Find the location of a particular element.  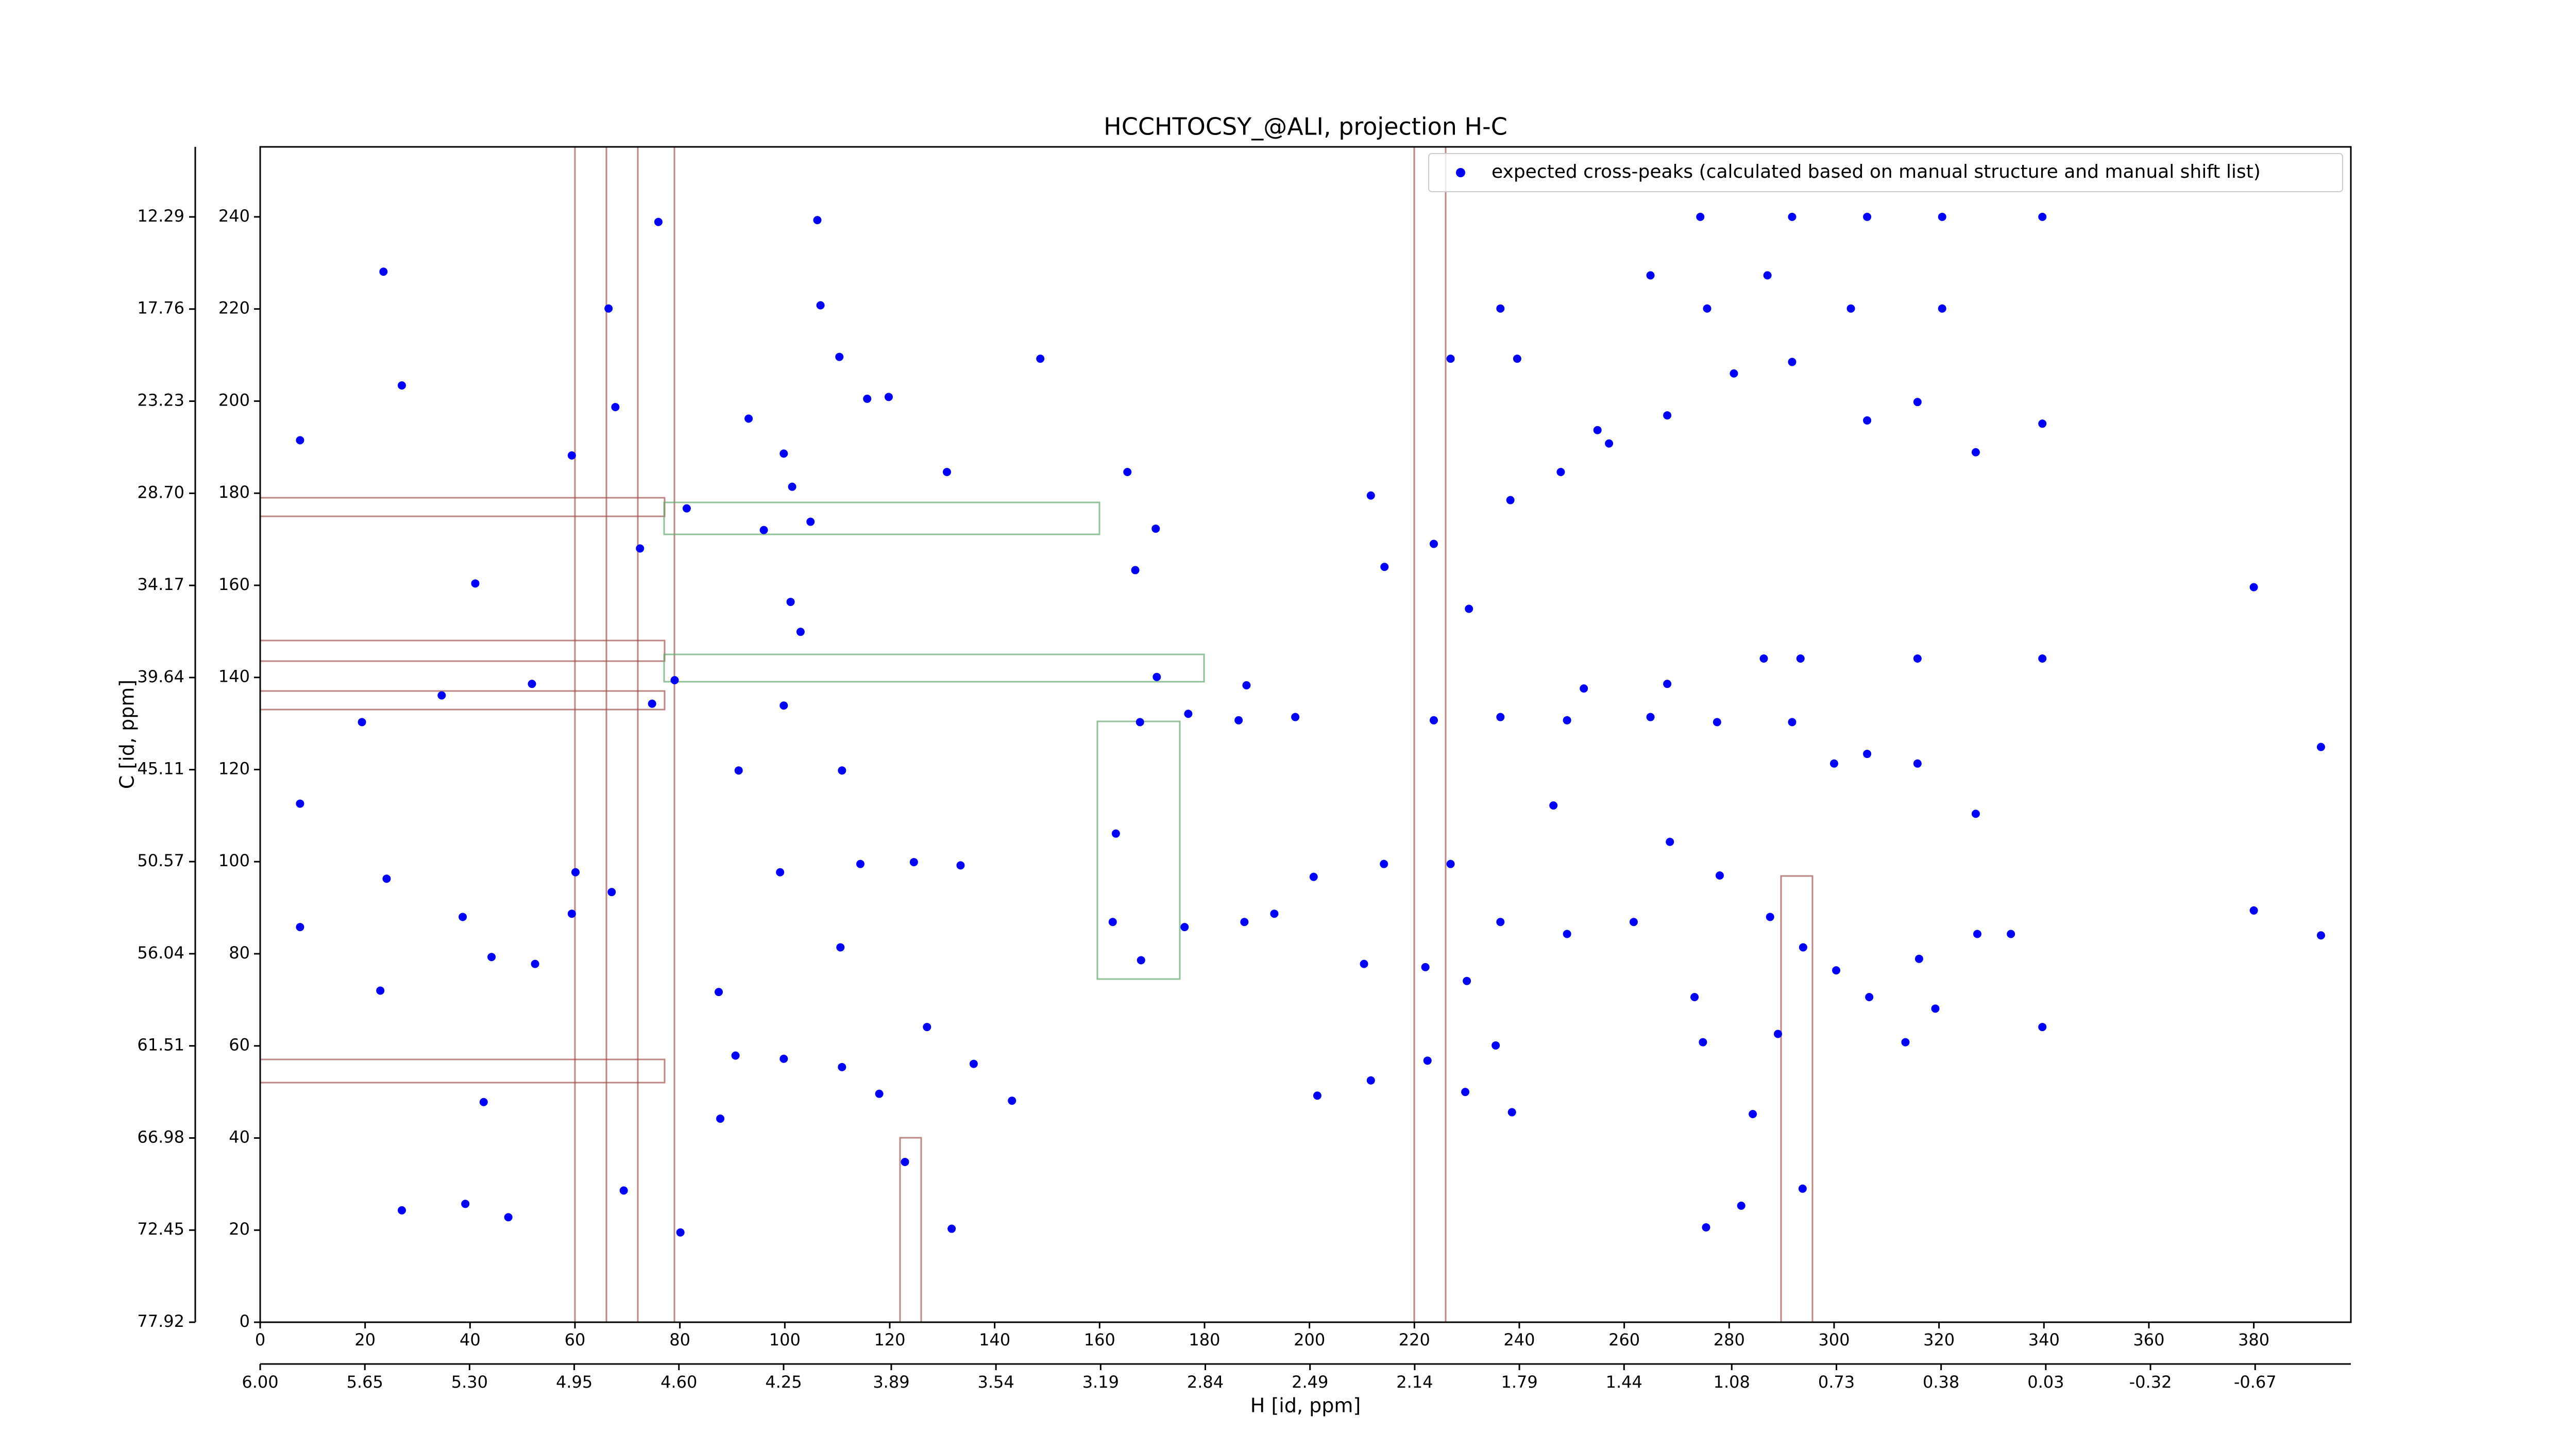

y2-tick-label: 56.04 is located at coordinates (160, 953).